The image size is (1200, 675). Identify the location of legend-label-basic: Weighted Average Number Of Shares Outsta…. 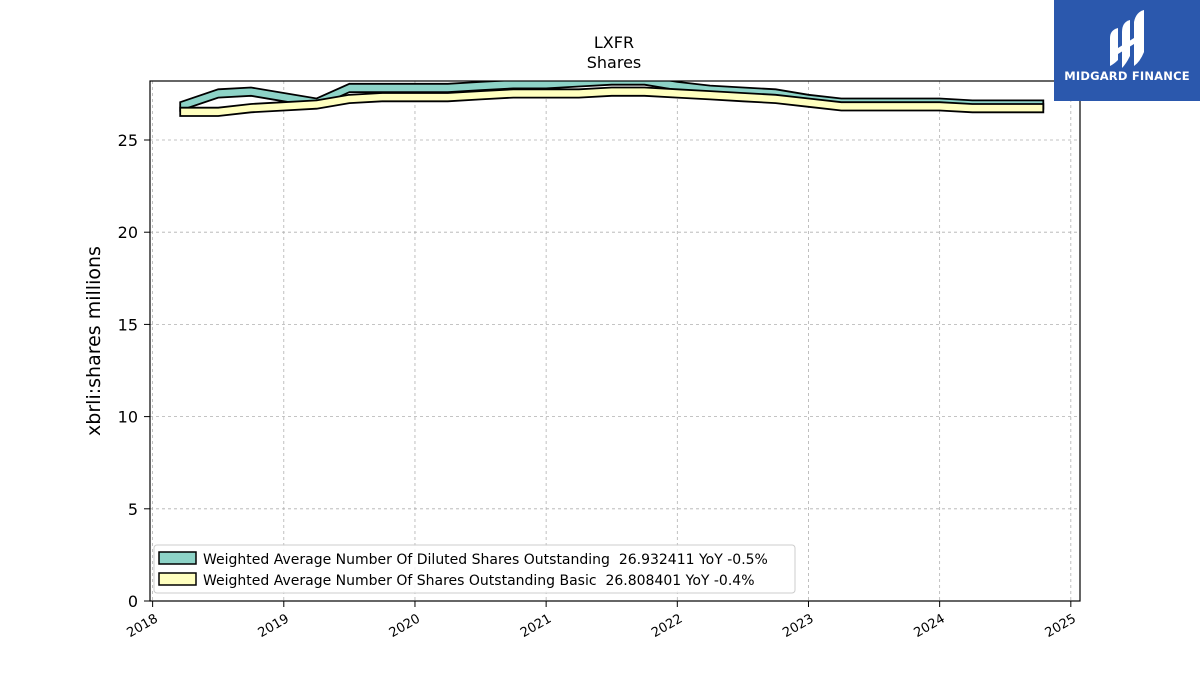
(479, 581).